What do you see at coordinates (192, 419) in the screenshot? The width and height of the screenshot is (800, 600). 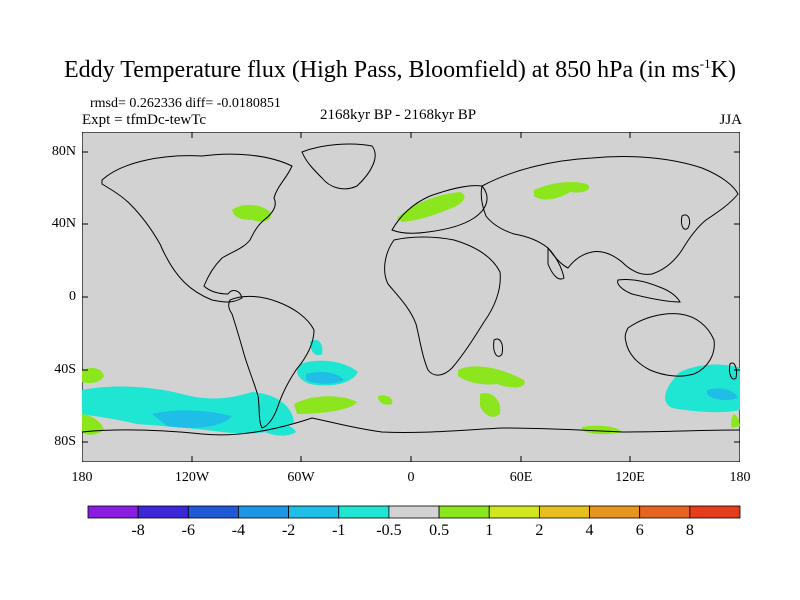 I see `patch-south-pacific-blue-core` at bounding box center [192, 419].